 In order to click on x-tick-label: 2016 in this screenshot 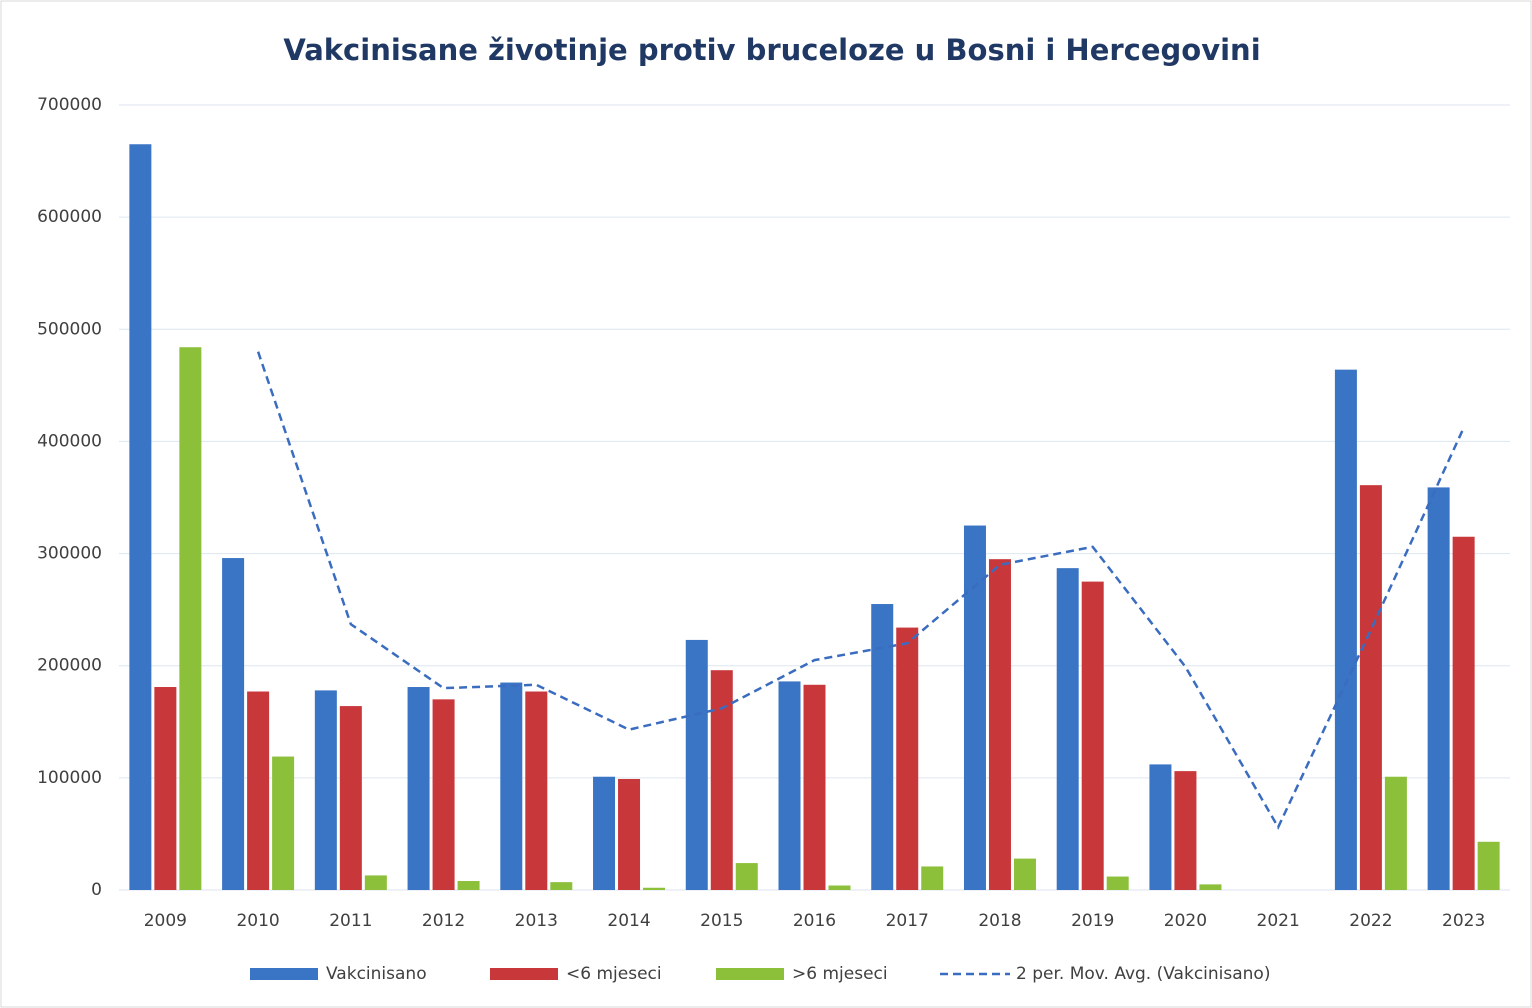, I will do `click(814, 921)`.